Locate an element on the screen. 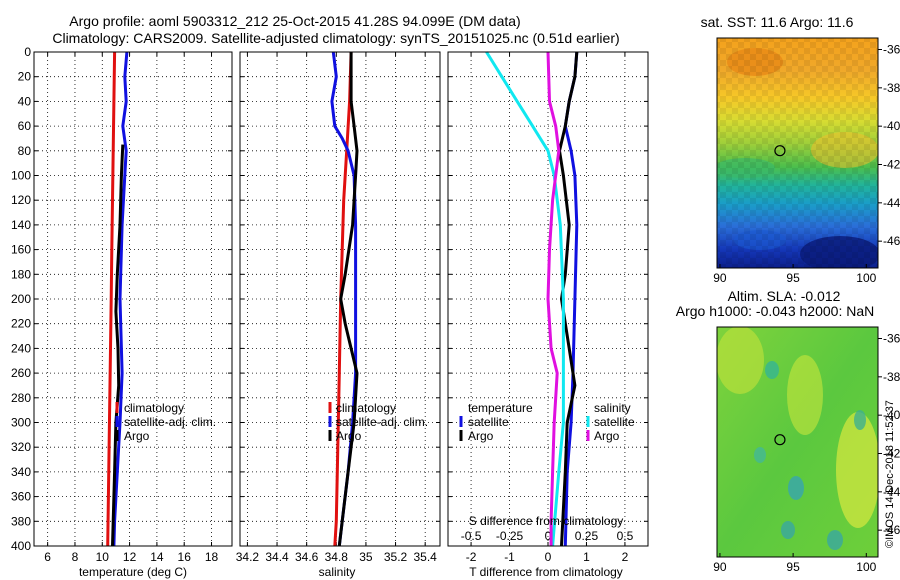  sla-map-title-line1: Altim. SLA: -0.012 is located at coordinates (784, 296).